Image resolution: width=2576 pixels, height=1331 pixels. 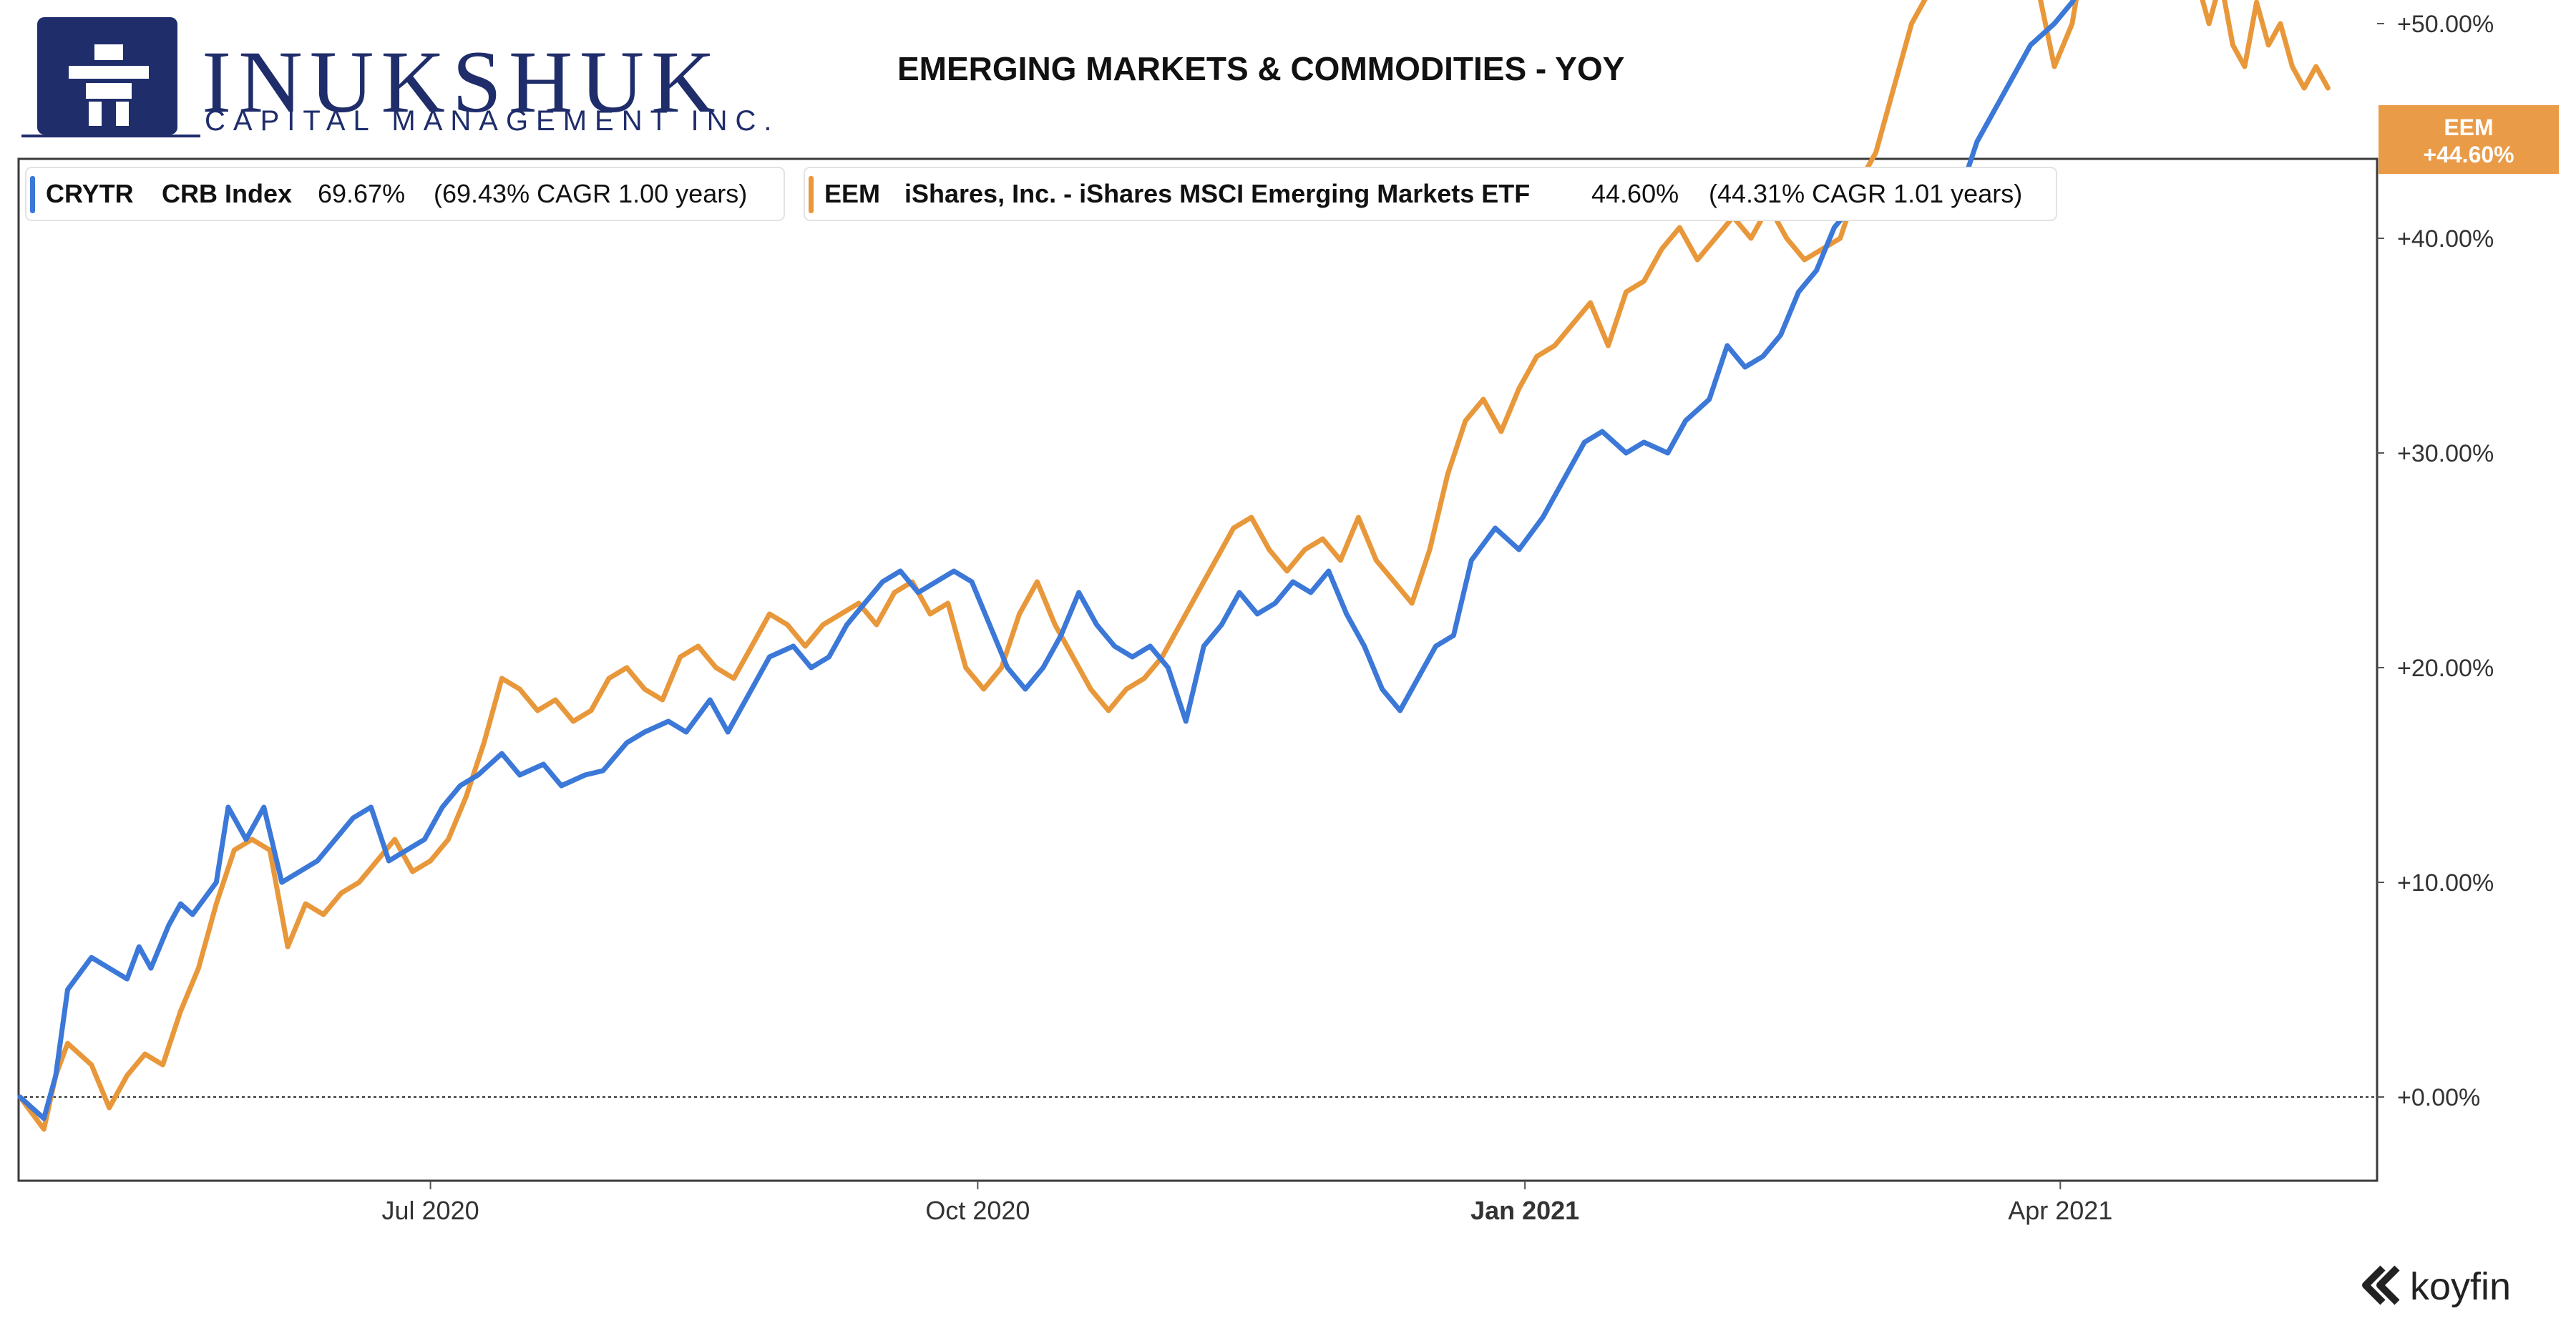 I want to click on inukshuk-icon, so click(x=109, y=85).